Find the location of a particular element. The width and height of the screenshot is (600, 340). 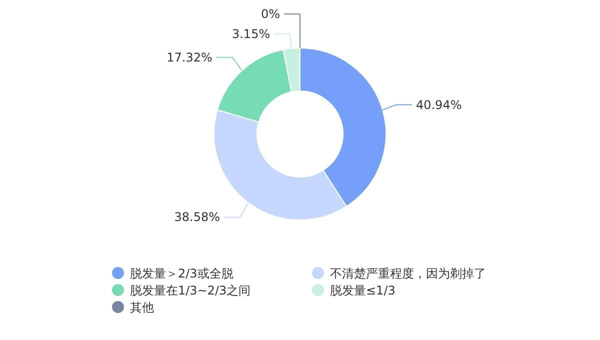

legend-label: 脱发量＞2/3或全脱 is located at coordinates (182, 273).